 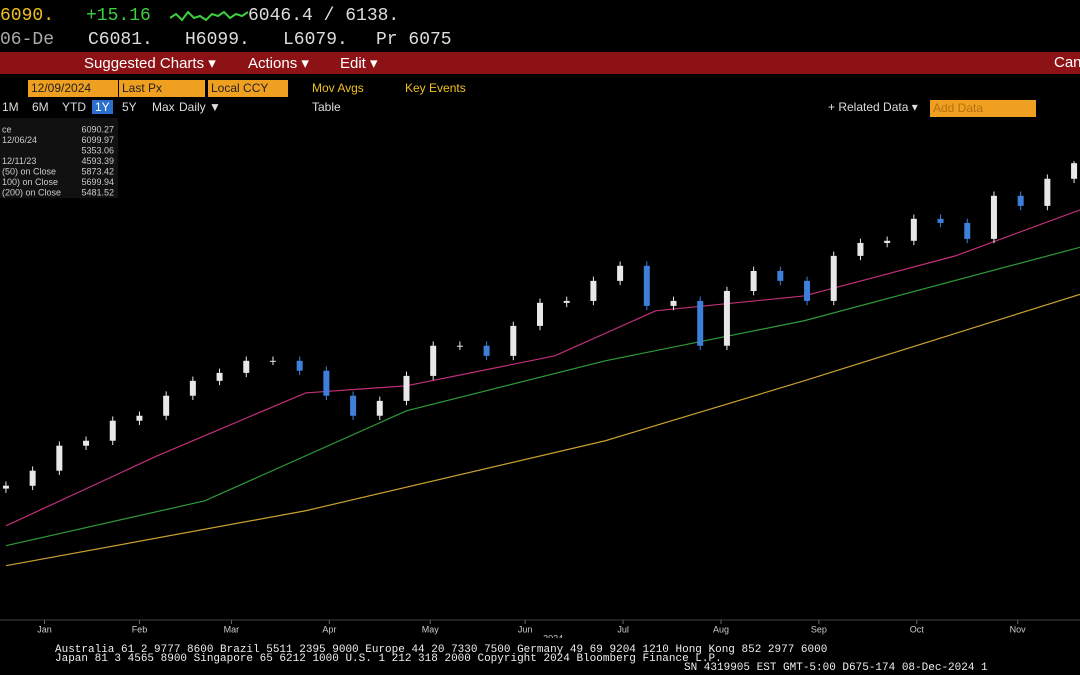 What do you see at coordinates (97, 161) in the screenshot?
I see `legend-value: 4593.39` at bounding box center [97, 161].